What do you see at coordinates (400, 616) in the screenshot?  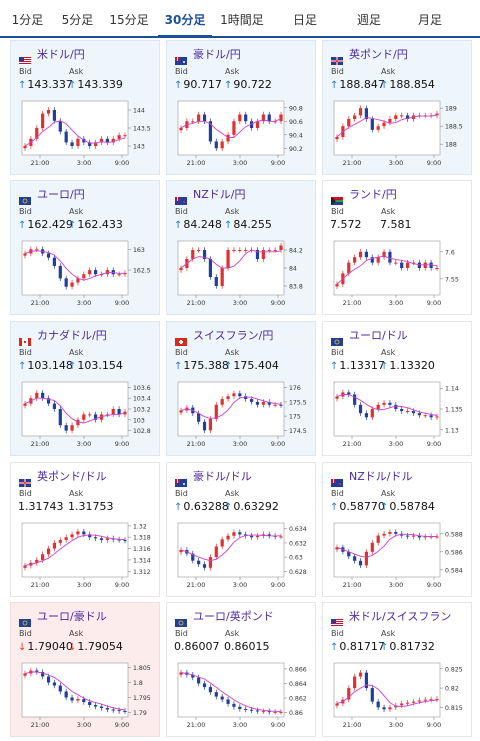 I see `pair-name: 米ドル/スイスフラン` at bounding box center [400, 616].